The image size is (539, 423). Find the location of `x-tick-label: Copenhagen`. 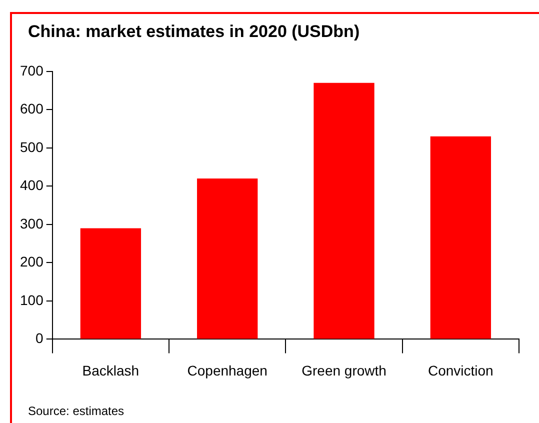

x-tick-label: Copenhagen is located at coordinates (227, 370).